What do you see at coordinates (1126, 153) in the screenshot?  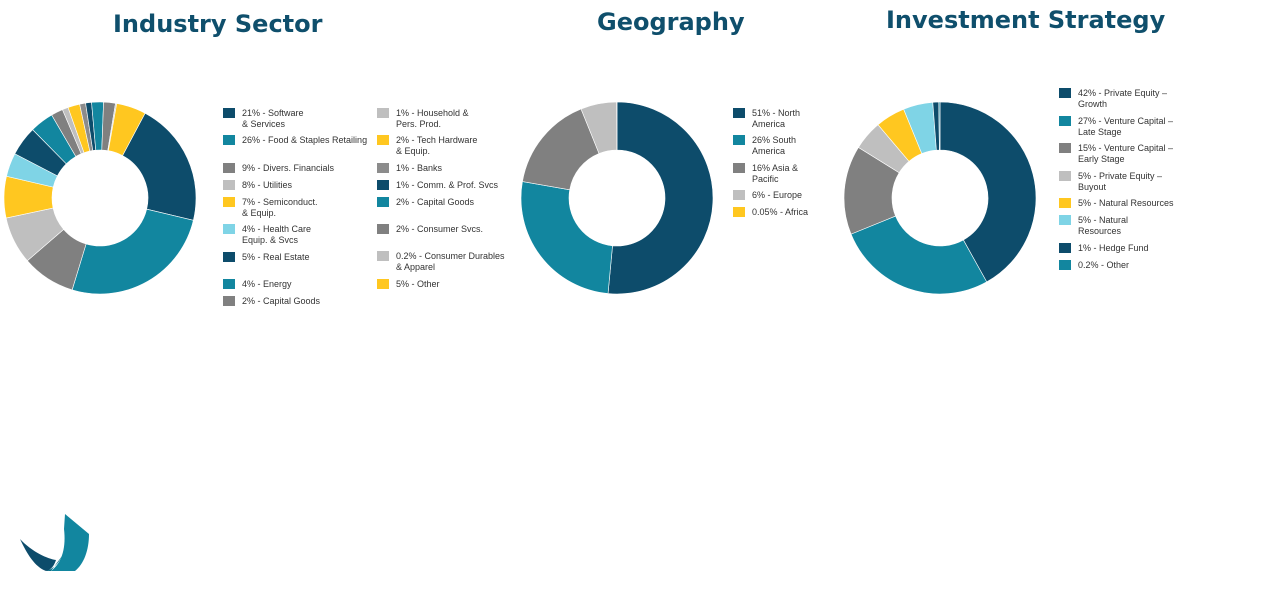 I see `legend-label: 15% - Venture Capital – Early Stage` at bounding box center [1126, 153].